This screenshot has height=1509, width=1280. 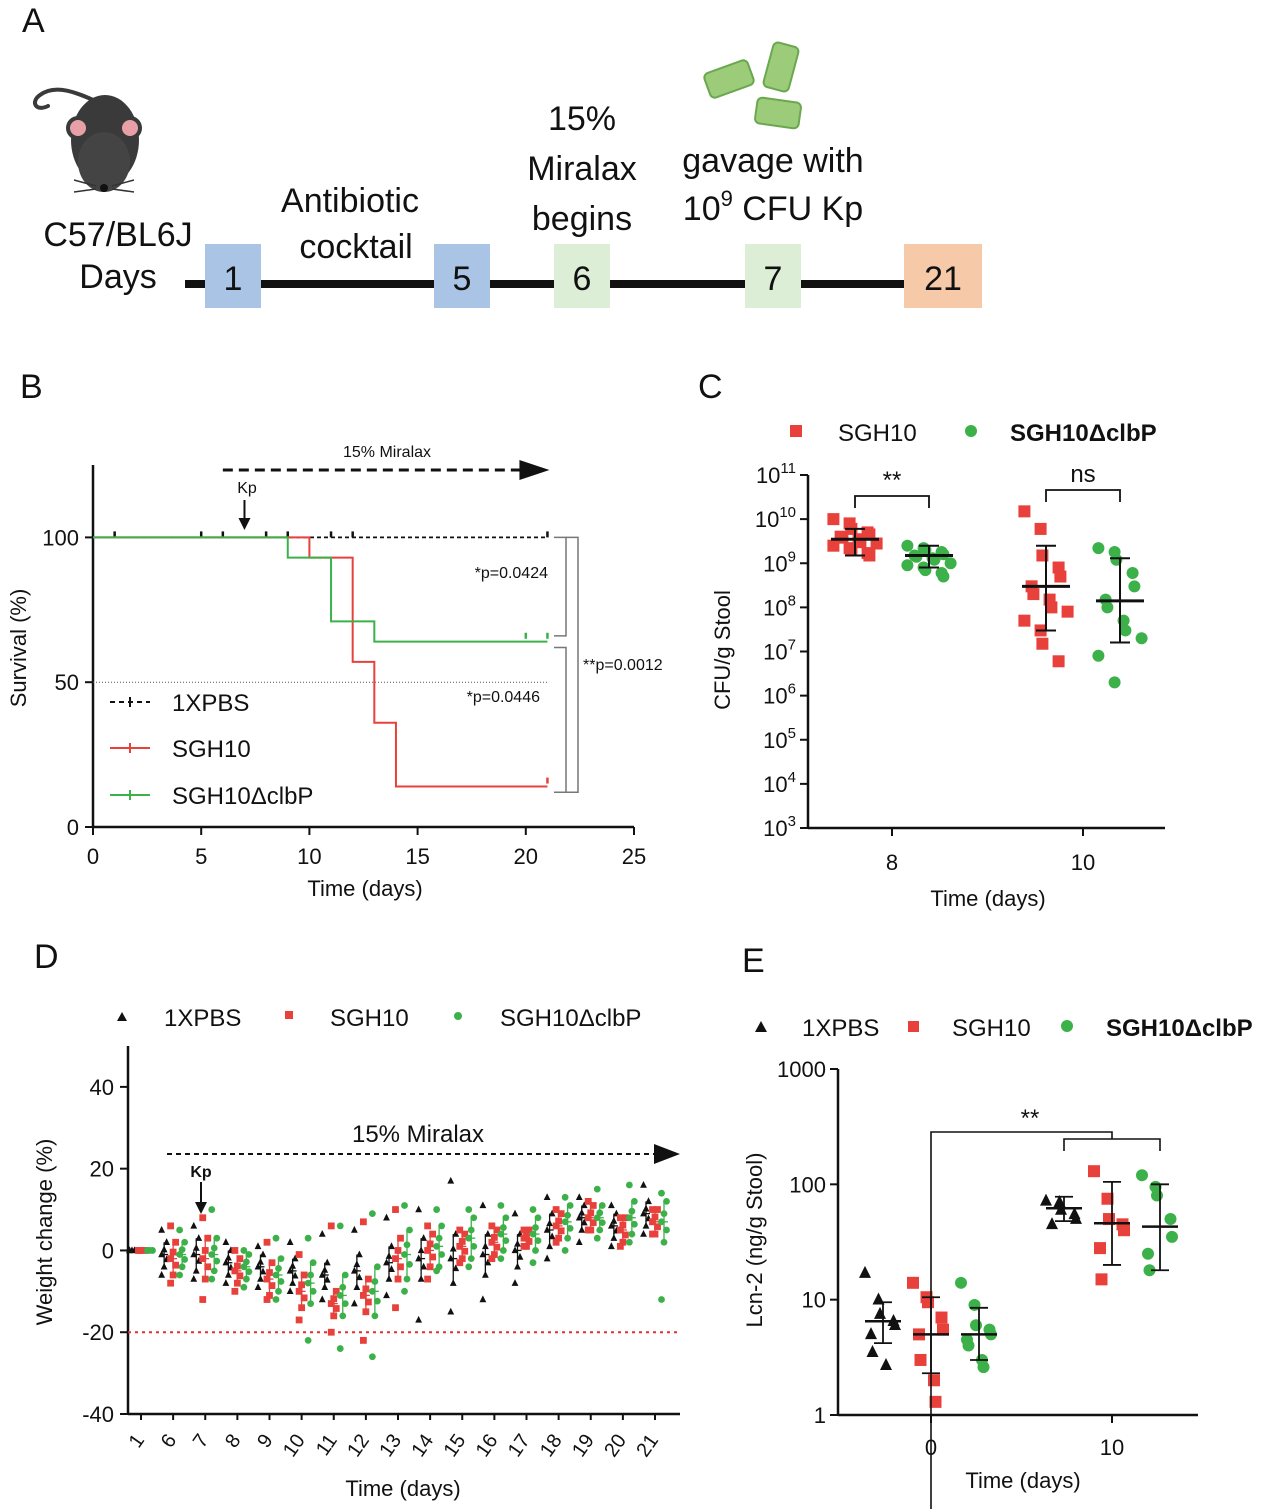 I want to click on lcn2-x-label: Time (days), so click(x=1022, y=1480).